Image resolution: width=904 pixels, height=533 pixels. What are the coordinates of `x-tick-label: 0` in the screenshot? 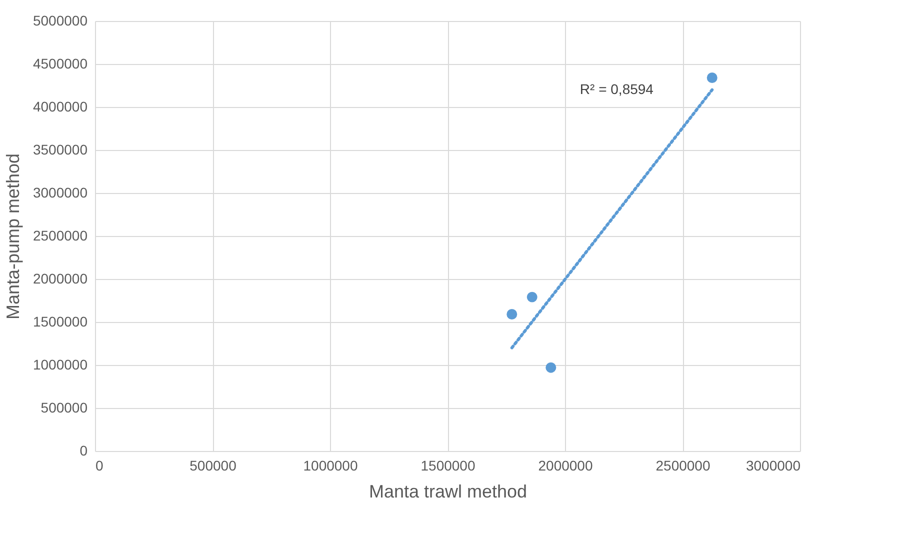 It's located at (100, 466).